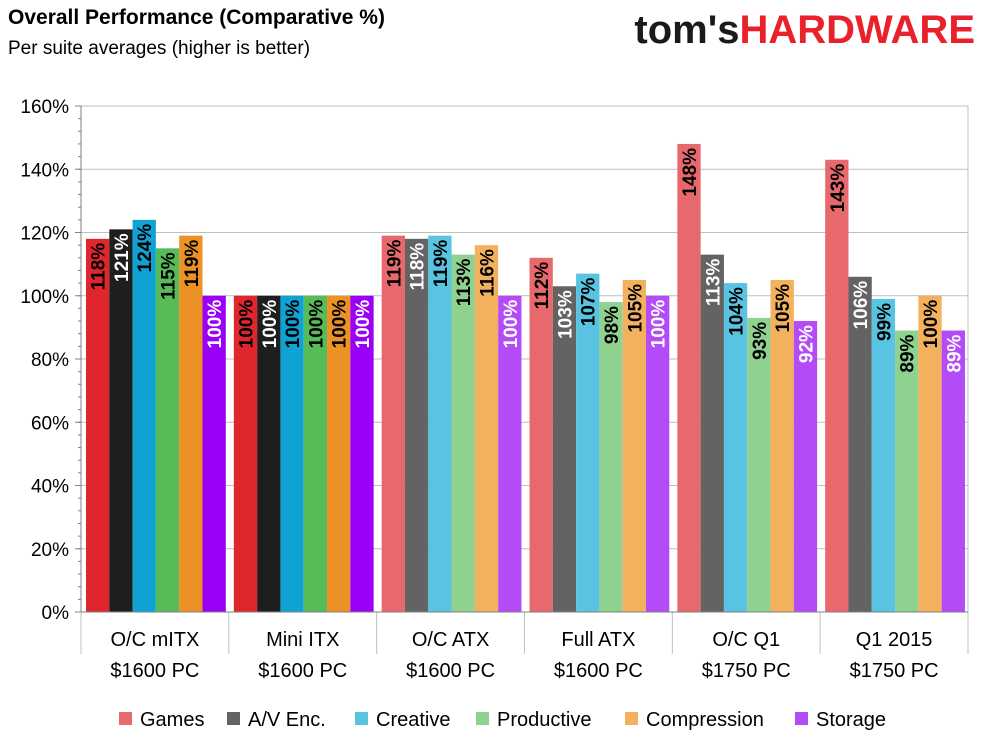 The height and width of the screenshot is (741, 989). I want to click on x-category-label: Full ATX, so click(598, 640).